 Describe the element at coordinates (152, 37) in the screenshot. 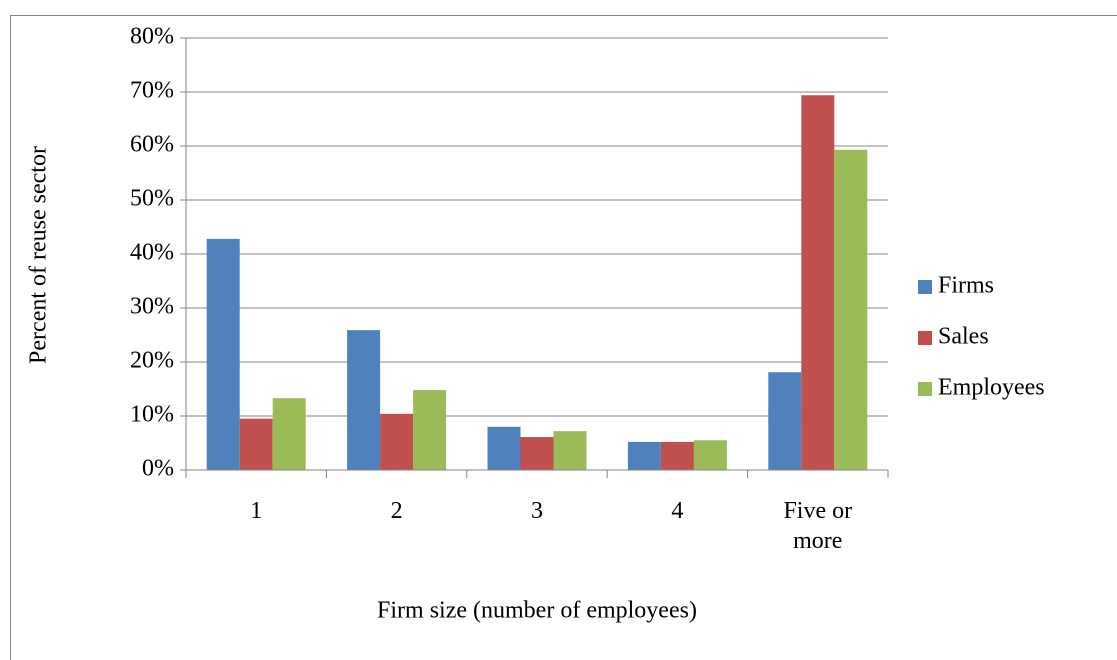

I see `y-tick-label: 80%` at that location.